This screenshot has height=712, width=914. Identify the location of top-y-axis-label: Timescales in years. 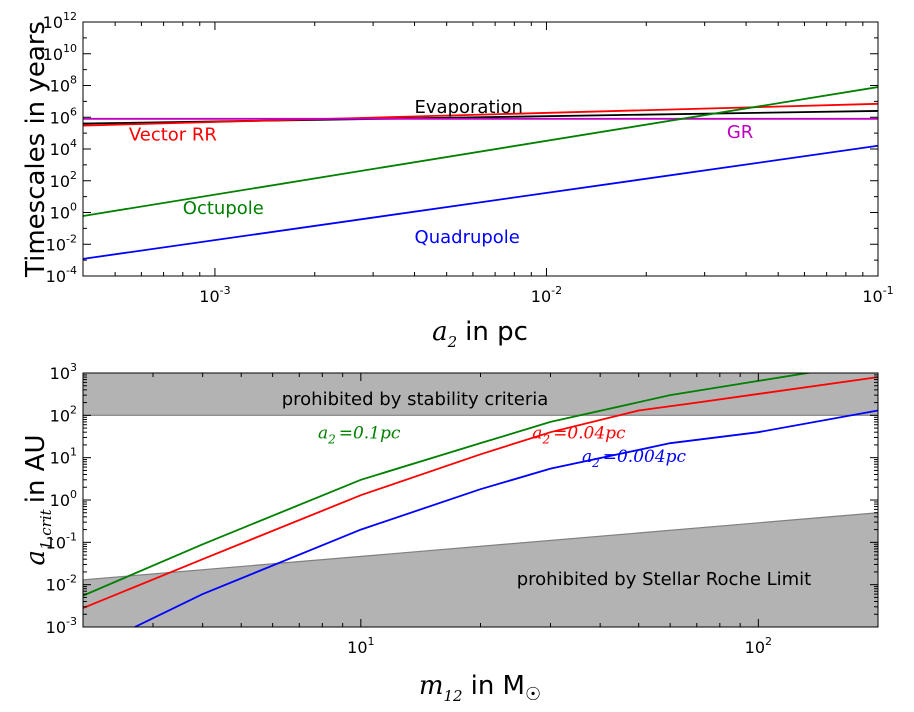
(36, 149).